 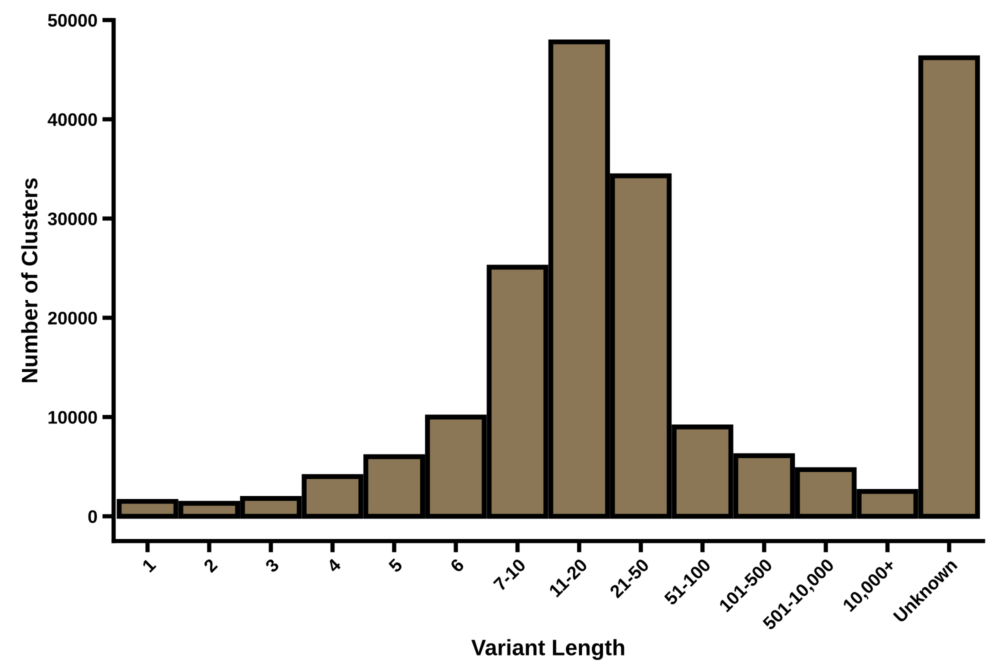 I want to click on y-tick-label: 30000, so click(x=72, y=219).